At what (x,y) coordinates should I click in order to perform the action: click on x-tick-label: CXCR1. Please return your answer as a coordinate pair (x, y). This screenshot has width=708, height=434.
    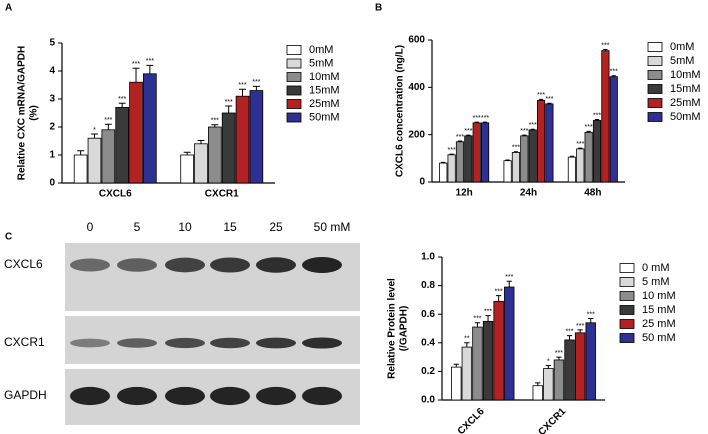
    Looking at the image, I should click on (552, 420).